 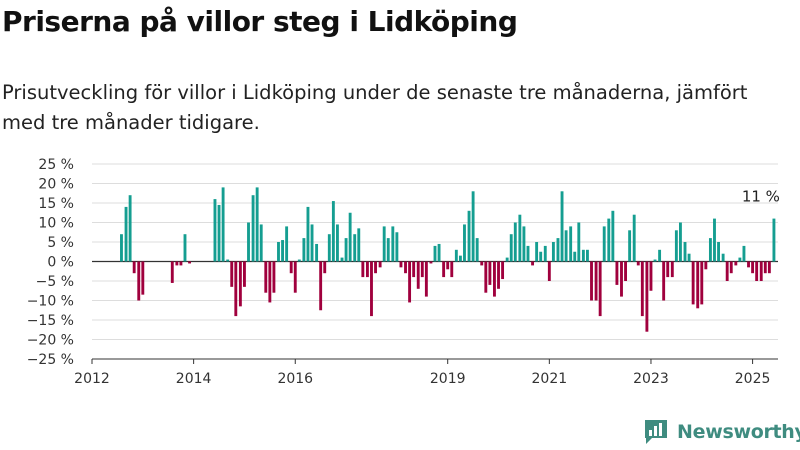 I want to click on y-tick-label: −5 %, so click(x=55, y=282).